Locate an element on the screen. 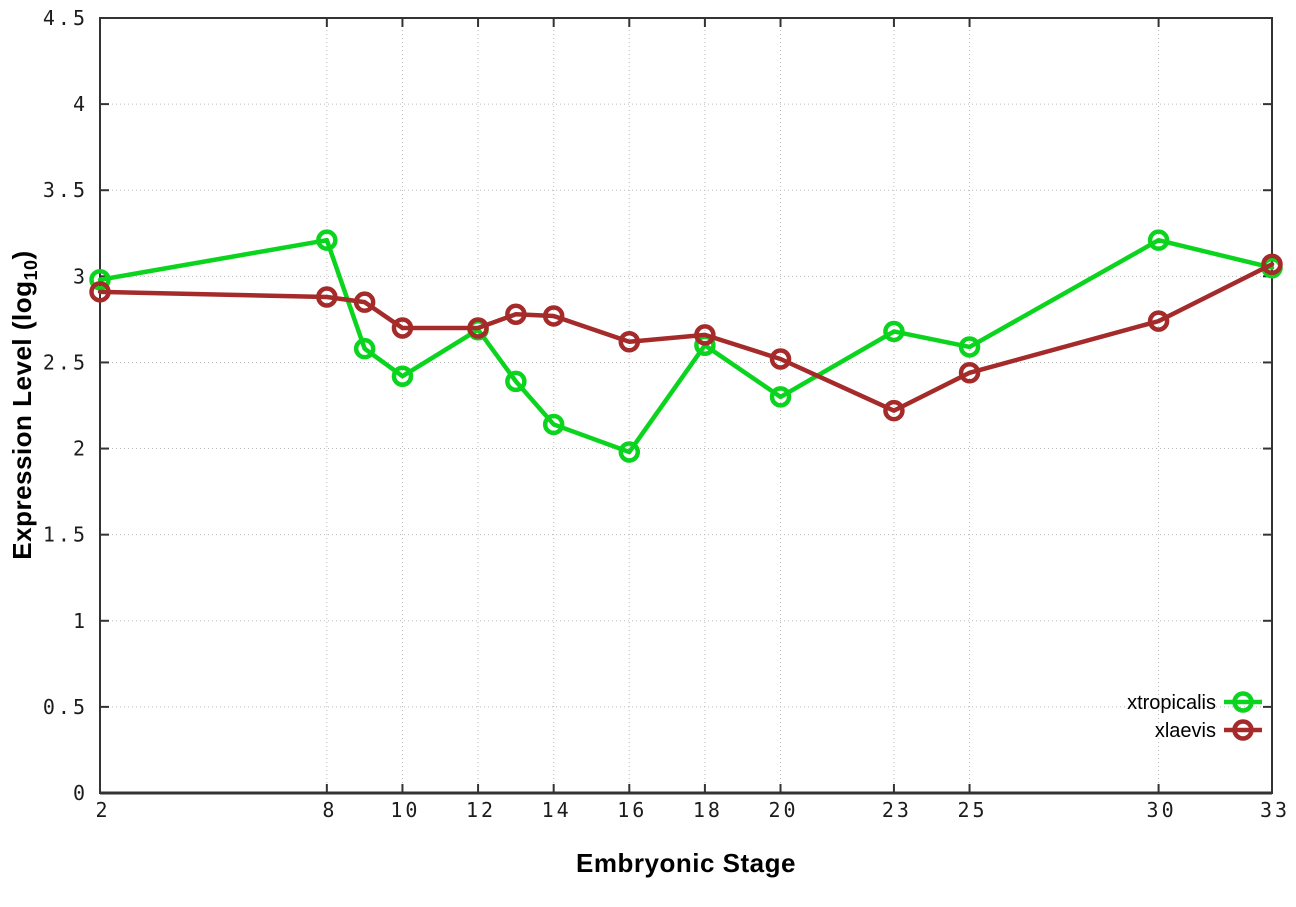  y-tick-label: 4.5 is located at coordinates (65, 18).